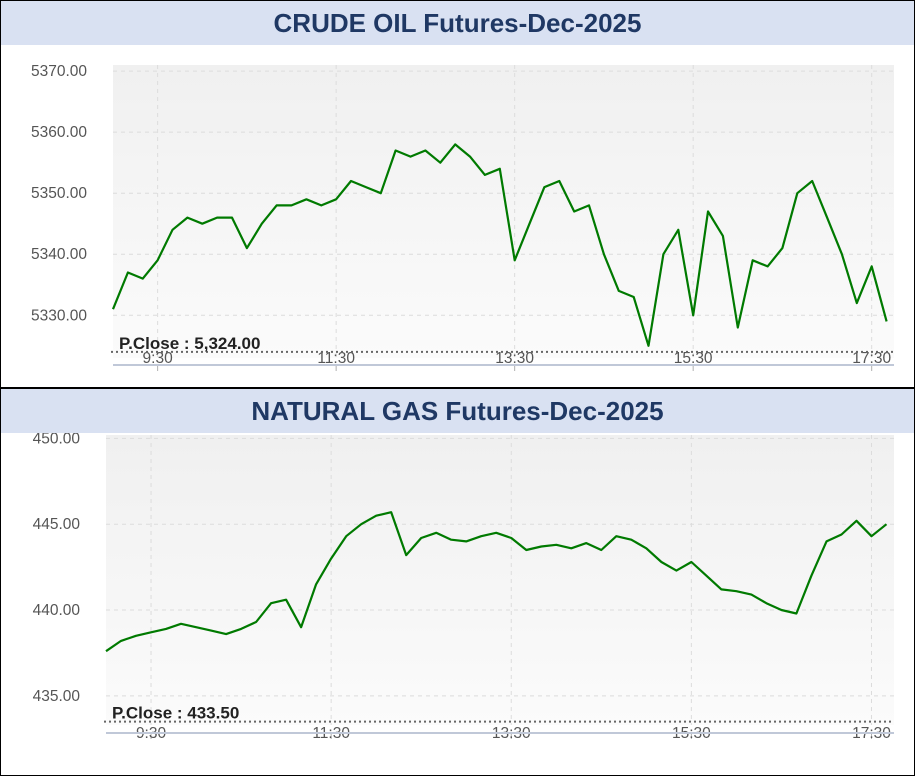 The image size is (915, 776). Describe the element at coordinates (336, 358) in the screenshot. I see `x-tick-label: 11:30` at that location.